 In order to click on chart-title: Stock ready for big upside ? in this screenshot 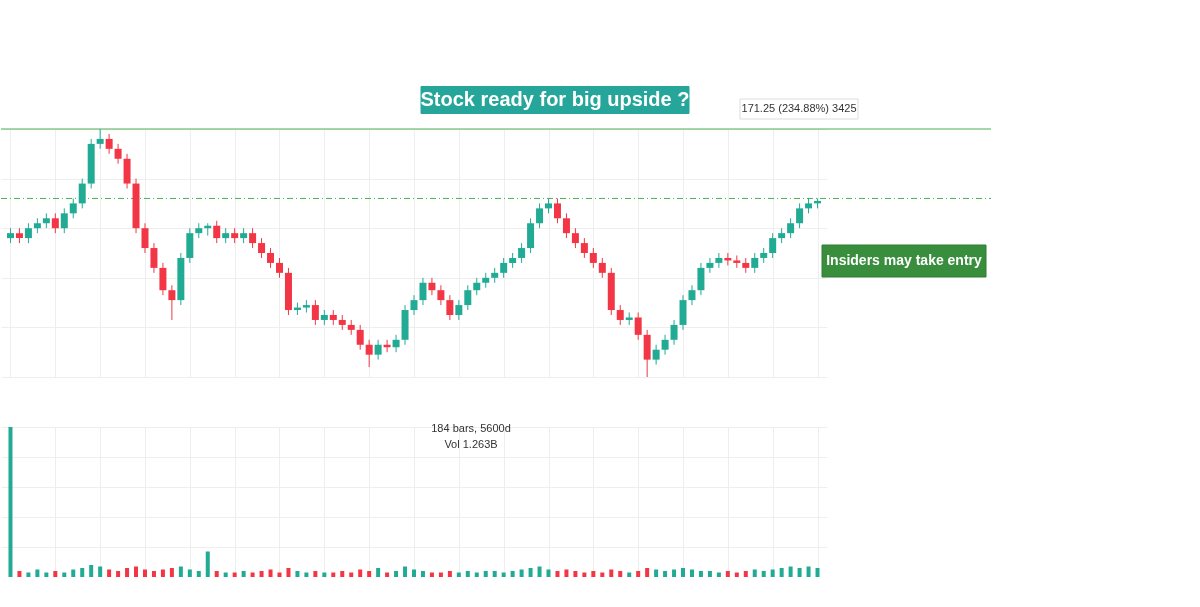, I will do `click(555, 99)`.